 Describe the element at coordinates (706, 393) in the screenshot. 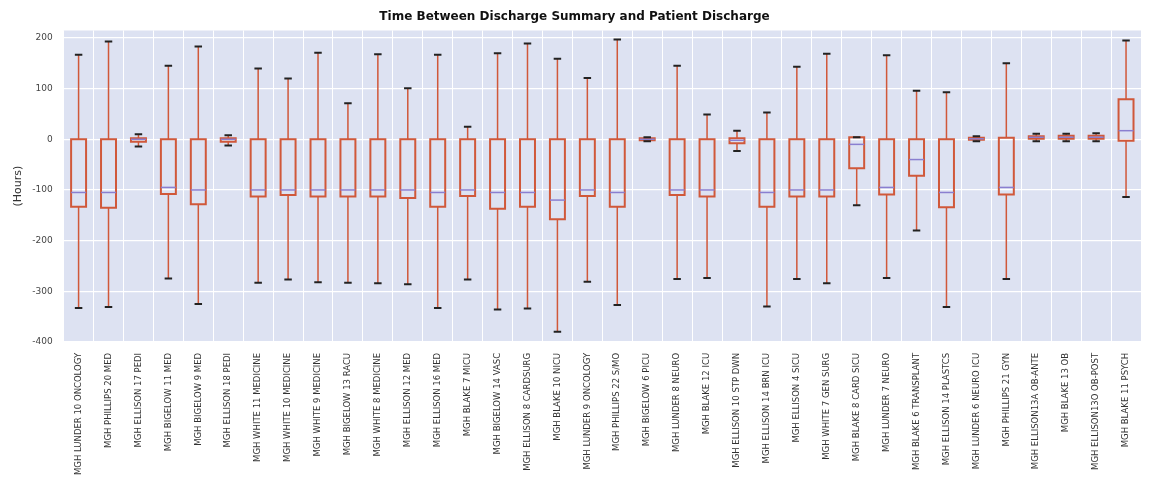

I see `x-tick-label: MGH BLAKE 12 ICU` at that location.